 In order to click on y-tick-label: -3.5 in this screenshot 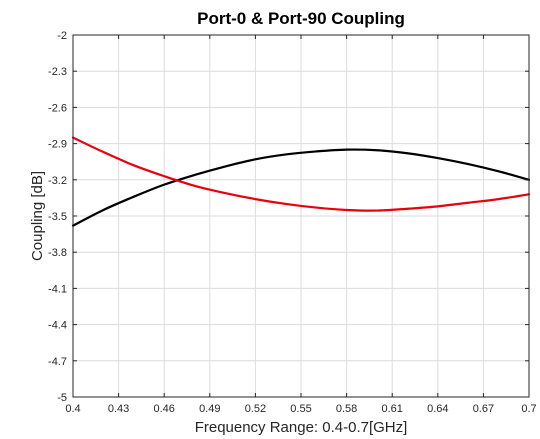, I will do `click(57, 217)`.